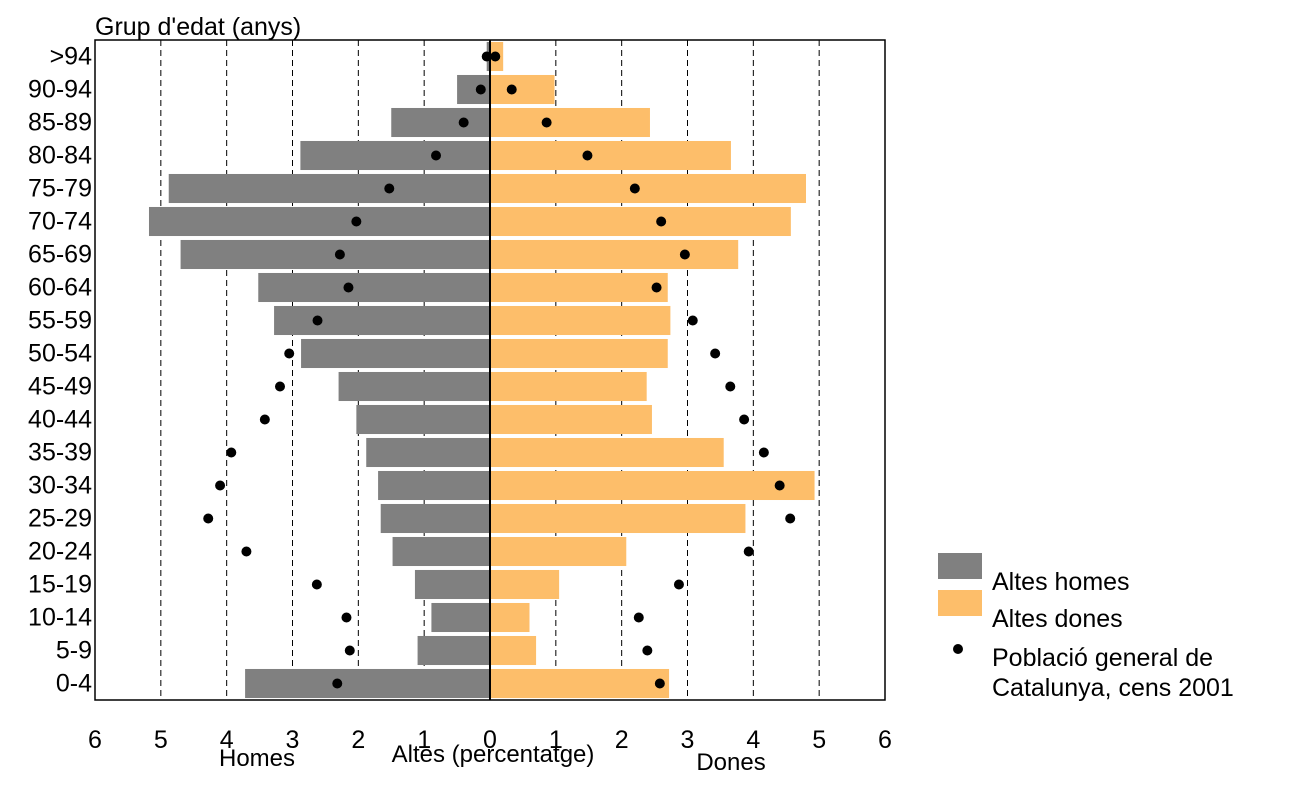 The height and width of the screenshot is (803, 1305). I want to click on chart-title: Grup d'edat (anys), so click(198, 27).